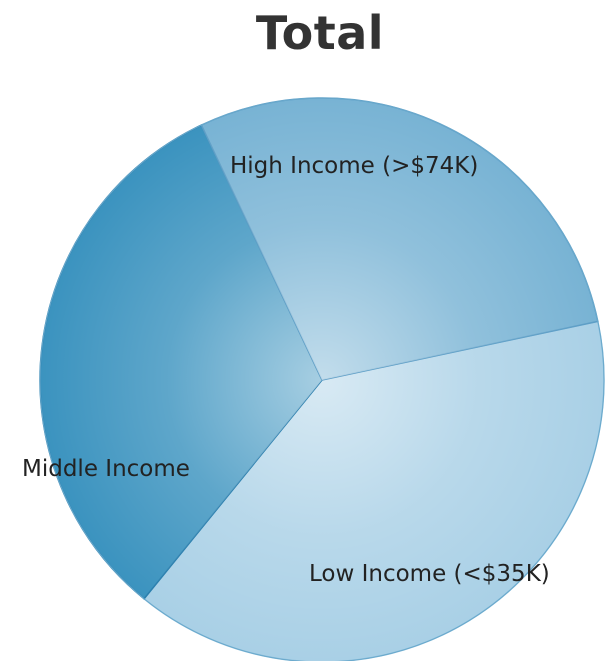 The image size is (609, 661). What do you see at coordinates (320, 33) in the screenshot?
I see `chart-title: Total` at bounding box center [320, 33].